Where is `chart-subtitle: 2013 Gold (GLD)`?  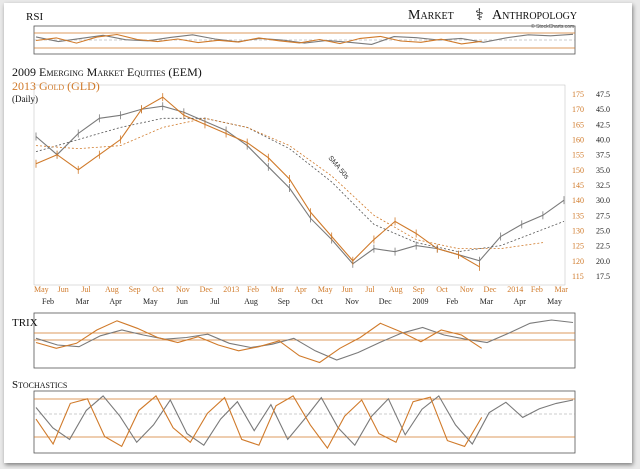
chart-subtitle: 2013 Gold (GLD) is located at coordinates (56, 86).